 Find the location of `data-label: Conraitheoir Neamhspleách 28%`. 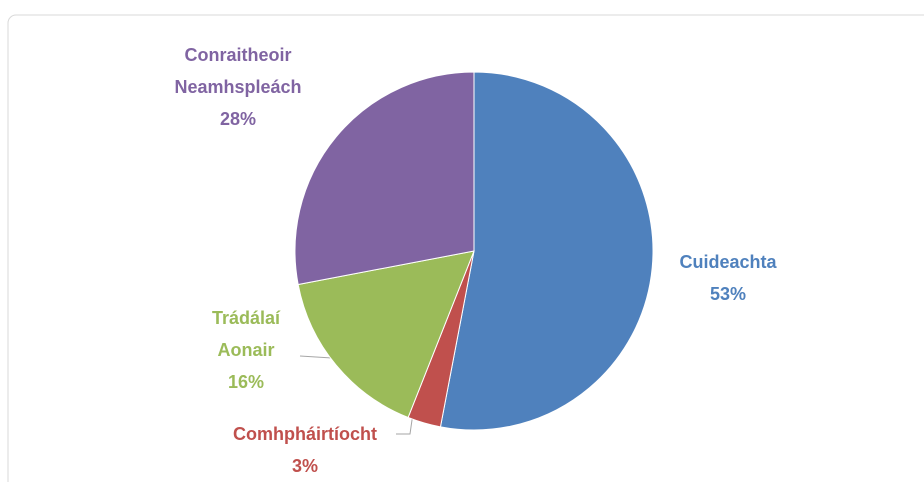

data-label: Conraitheoir Neamhspleách 28% is located at coordinates (238, 87).